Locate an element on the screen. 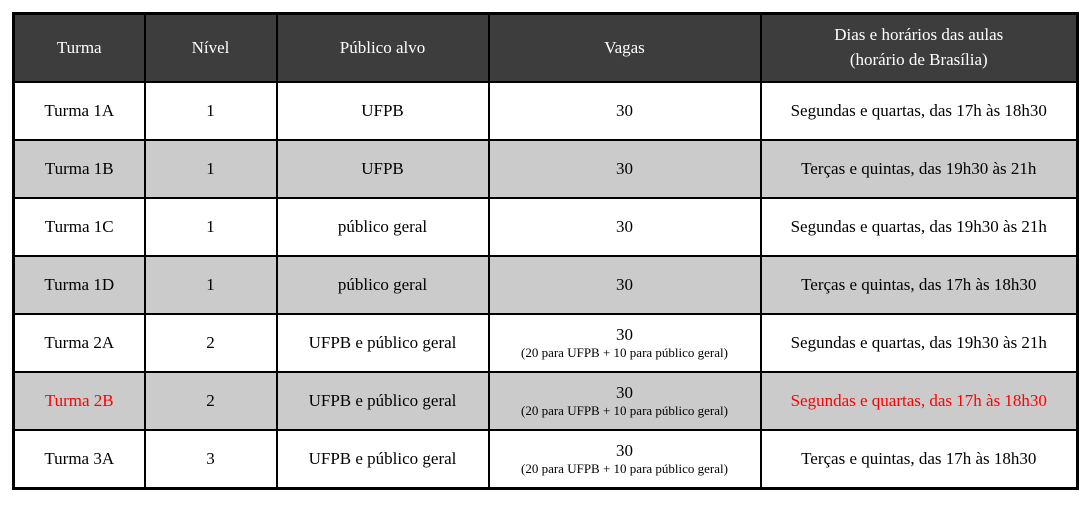 The width and height of the screenshot is (1092, 524). column-header-dias-line2: (horário de Brasília) is located at coordinates (918, 59).